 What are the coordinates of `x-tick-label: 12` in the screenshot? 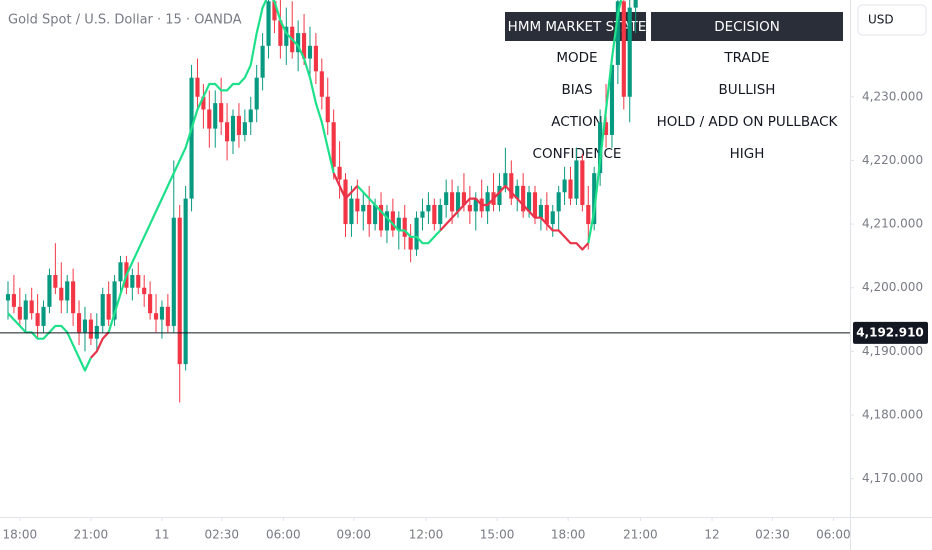 It's located at (711, 535).